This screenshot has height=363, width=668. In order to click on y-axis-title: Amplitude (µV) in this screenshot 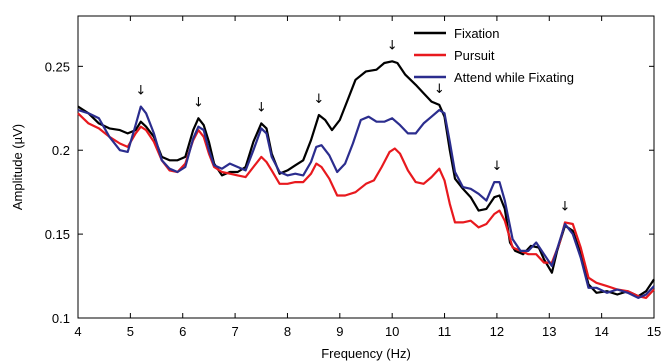, I will do `click(17, 167)`.